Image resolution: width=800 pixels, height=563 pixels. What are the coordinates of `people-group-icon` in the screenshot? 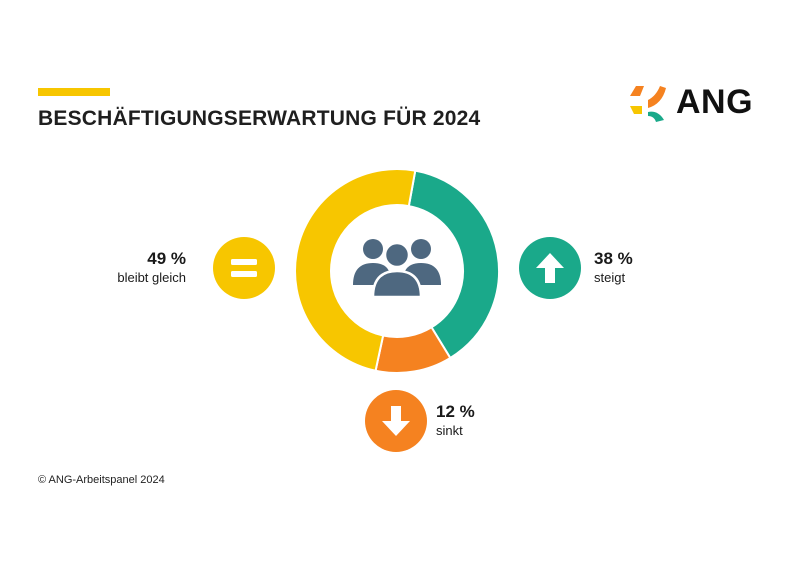 It's located at (397, 269).